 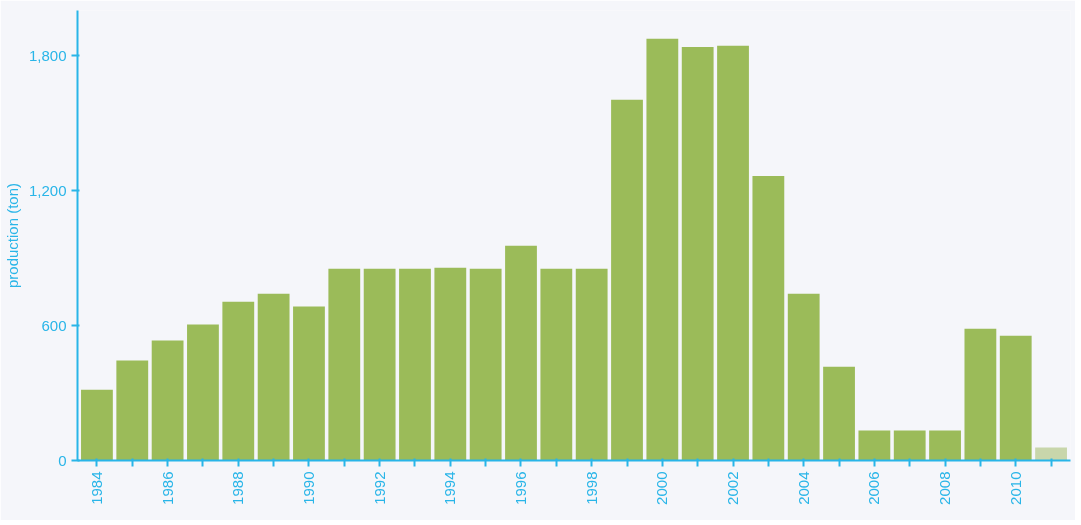 I want to click on x-tick-label: 2000, so click(x=662, y=488).